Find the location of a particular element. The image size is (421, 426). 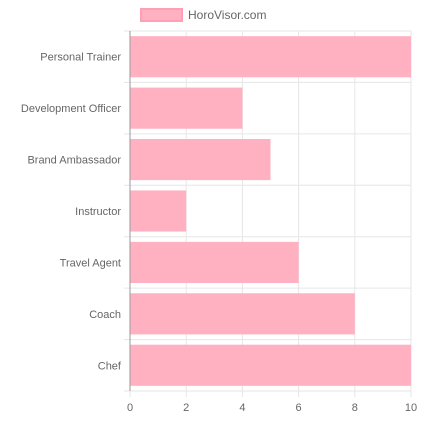

x-tick-label: 6 is located at coordinates (299, 408).